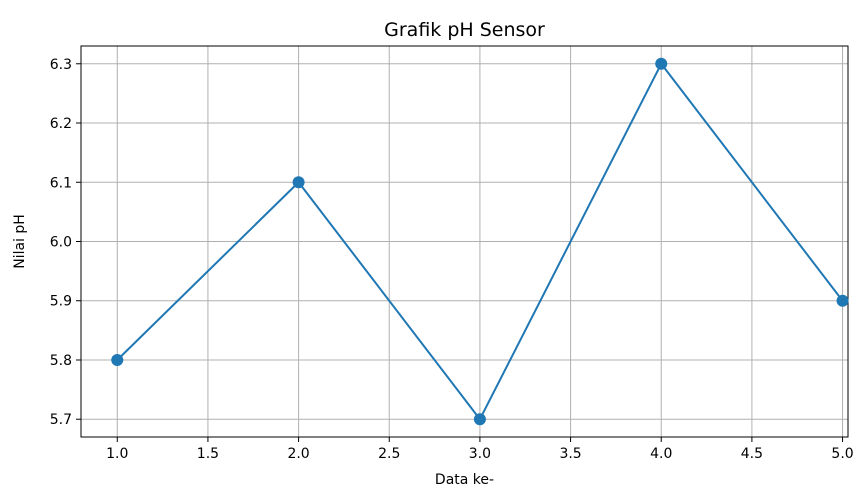  Describe the element at coordinates (208, 454) in the screenshot. I see `x-tick-label: 1.5` at that location.